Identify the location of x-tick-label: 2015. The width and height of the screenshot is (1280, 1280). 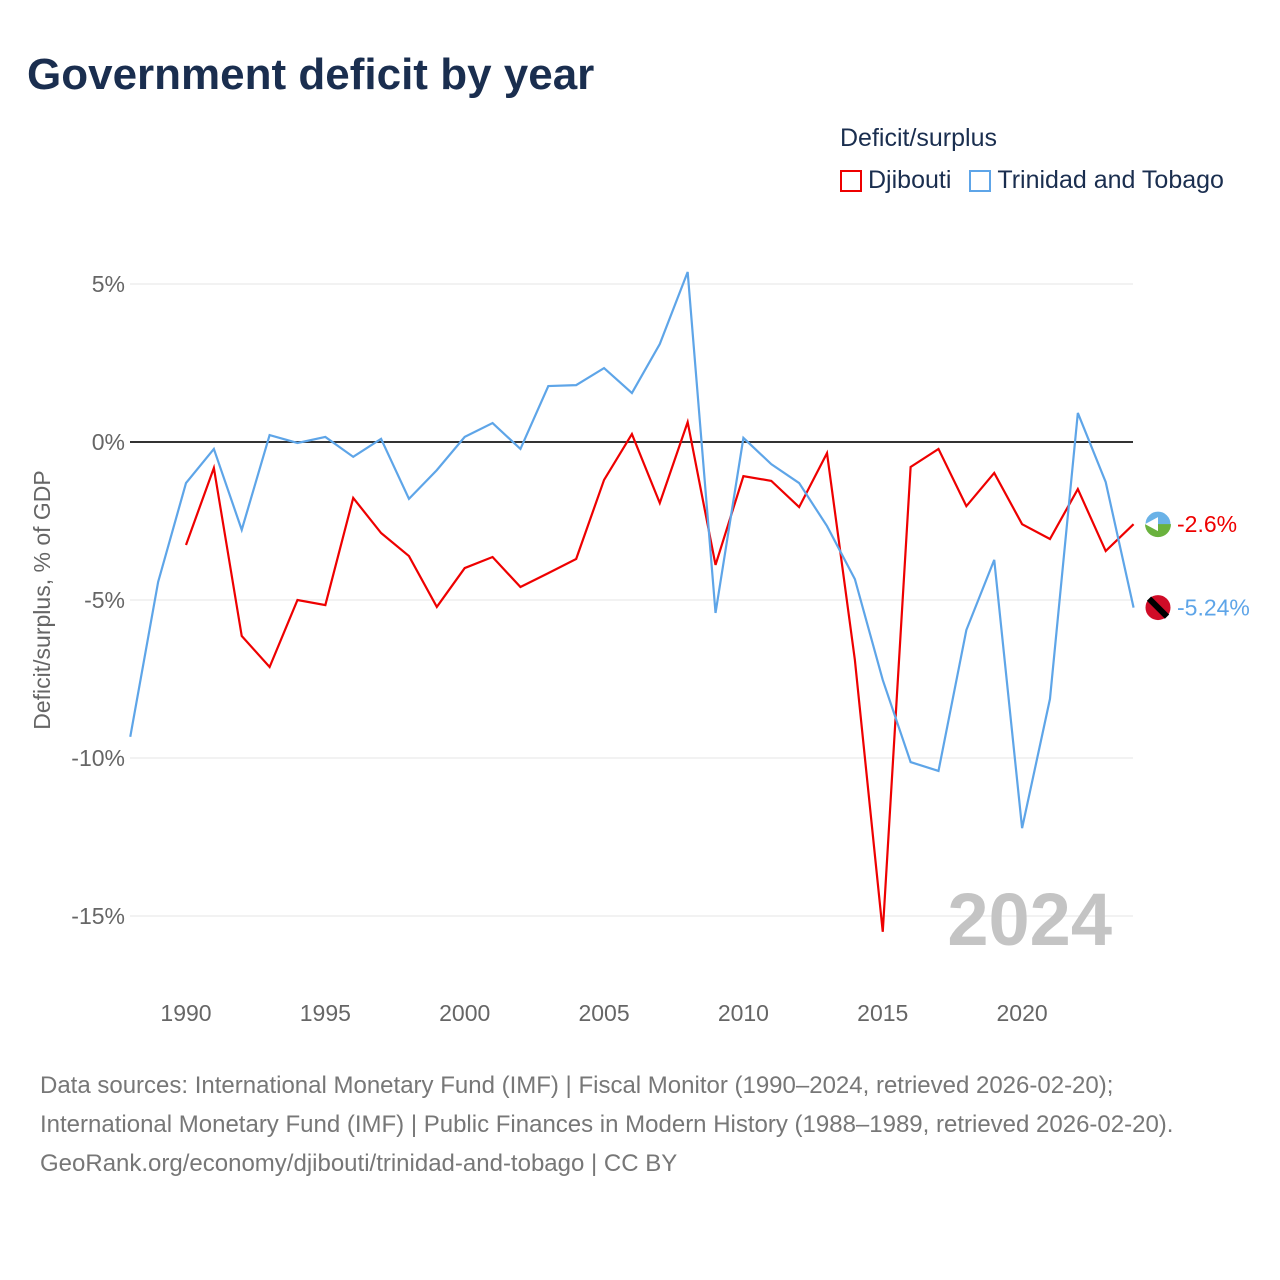
(882, 1013).